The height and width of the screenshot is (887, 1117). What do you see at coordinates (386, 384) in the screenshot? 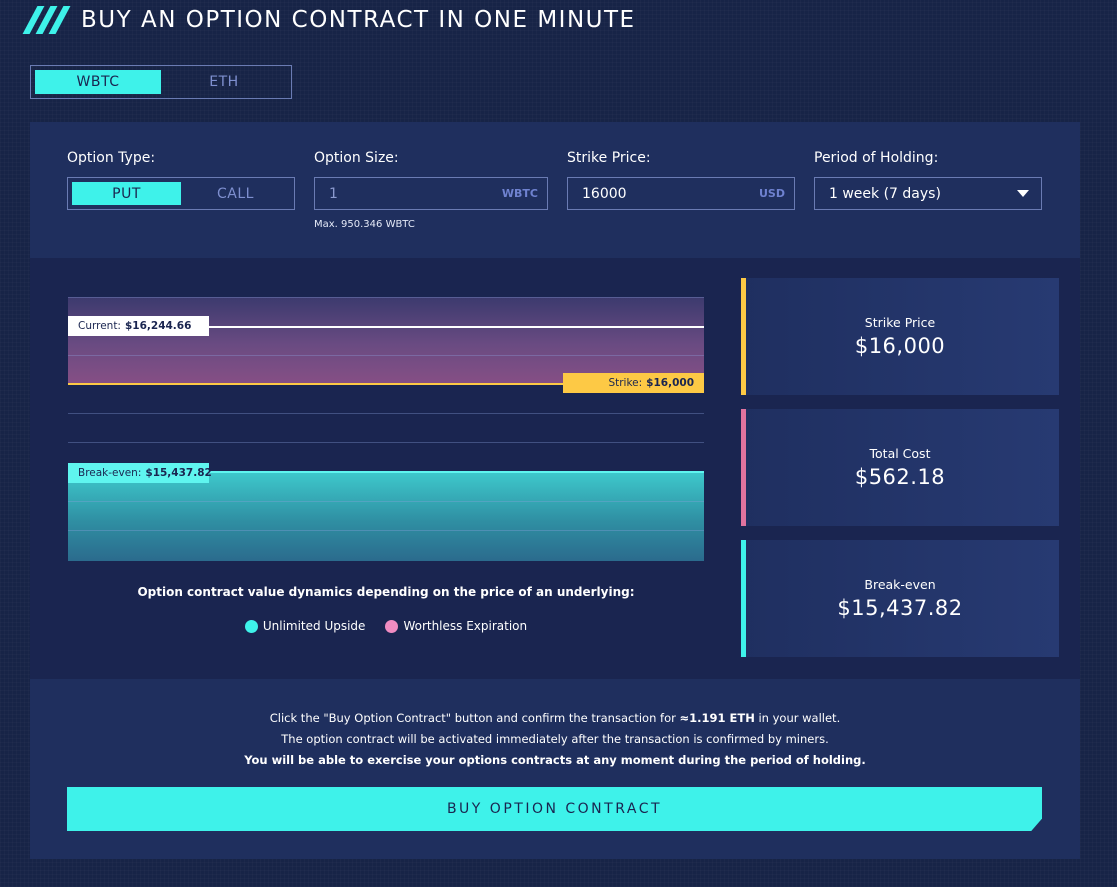
I see `strike-price-line` at bounding box center [386, 384].